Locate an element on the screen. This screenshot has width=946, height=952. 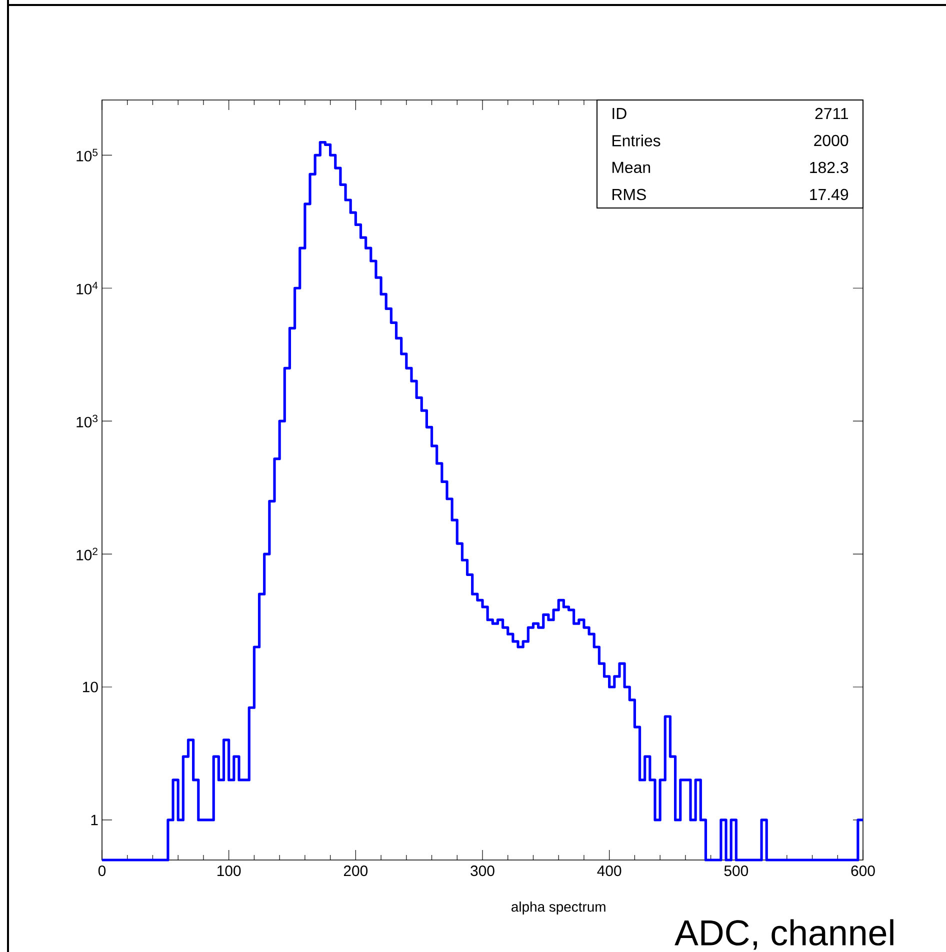
x-tick-label: 300 is located at coordinates (482, 871).